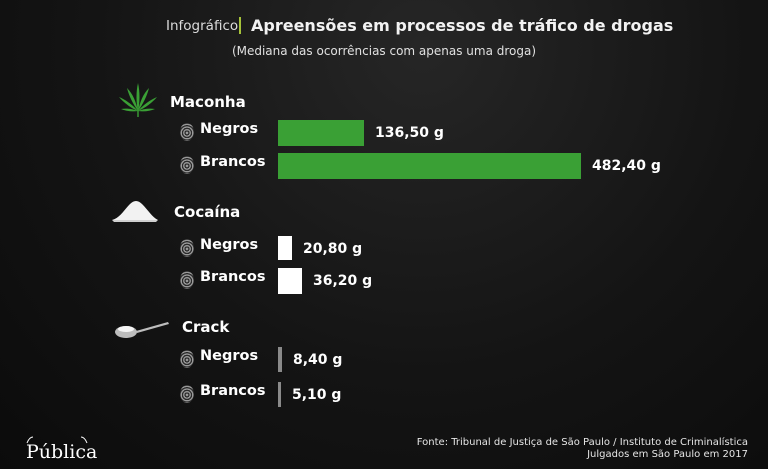  What do you see at coordinates (667, 454) in the screenshot?
I see `source-line-2: Julgados em São Paulo em 2017` at bounding box center [667, 454].